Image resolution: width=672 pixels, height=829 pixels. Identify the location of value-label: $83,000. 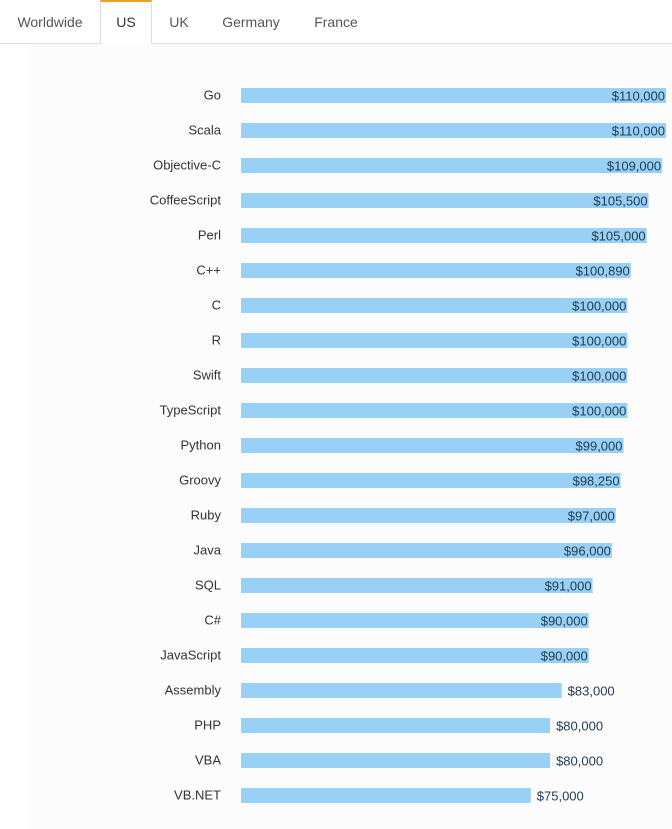
(591, 691).